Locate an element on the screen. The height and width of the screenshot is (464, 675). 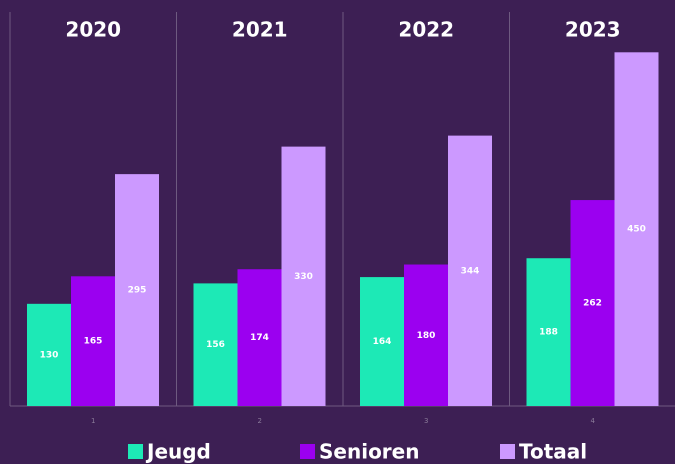
data-label: 180 is located at coordinates (426, 336).